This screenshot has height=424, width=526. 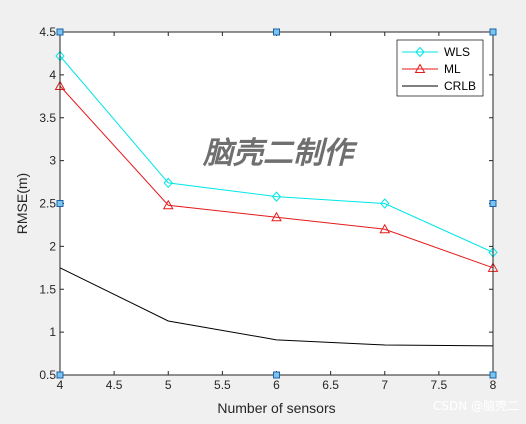 I want to click on x-tick-label: 5.5, so click(x=222, y=385).